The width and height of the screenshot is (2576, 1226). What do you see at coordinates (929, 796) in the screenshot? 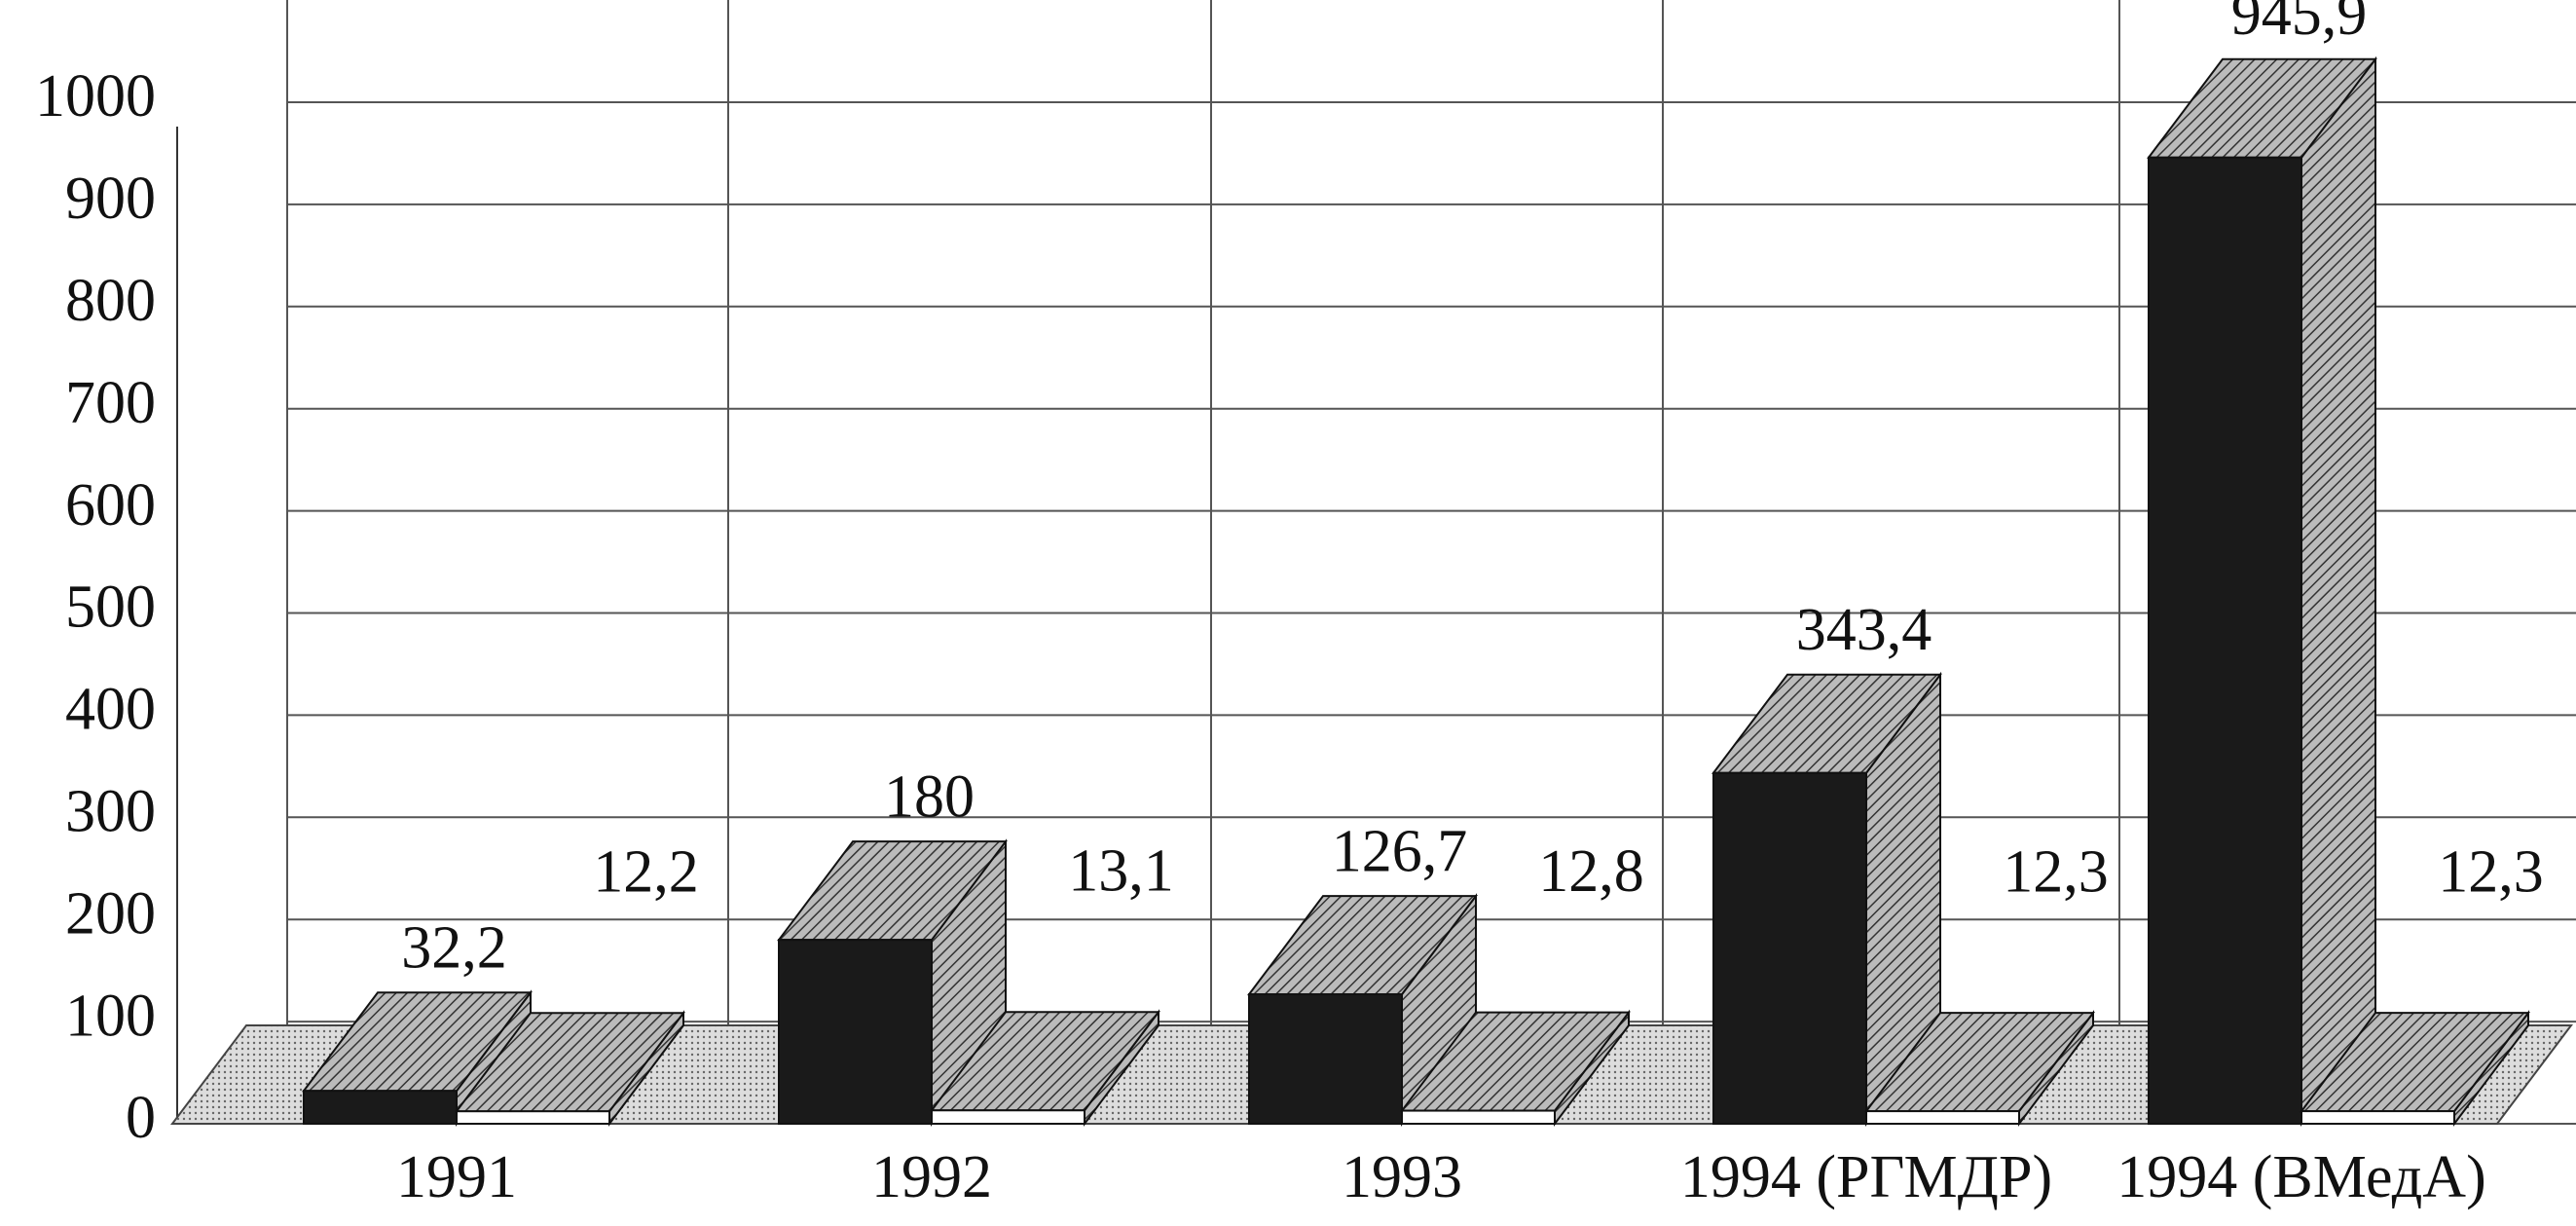
I see `value-label: 180` at bounding box center [929, 796].